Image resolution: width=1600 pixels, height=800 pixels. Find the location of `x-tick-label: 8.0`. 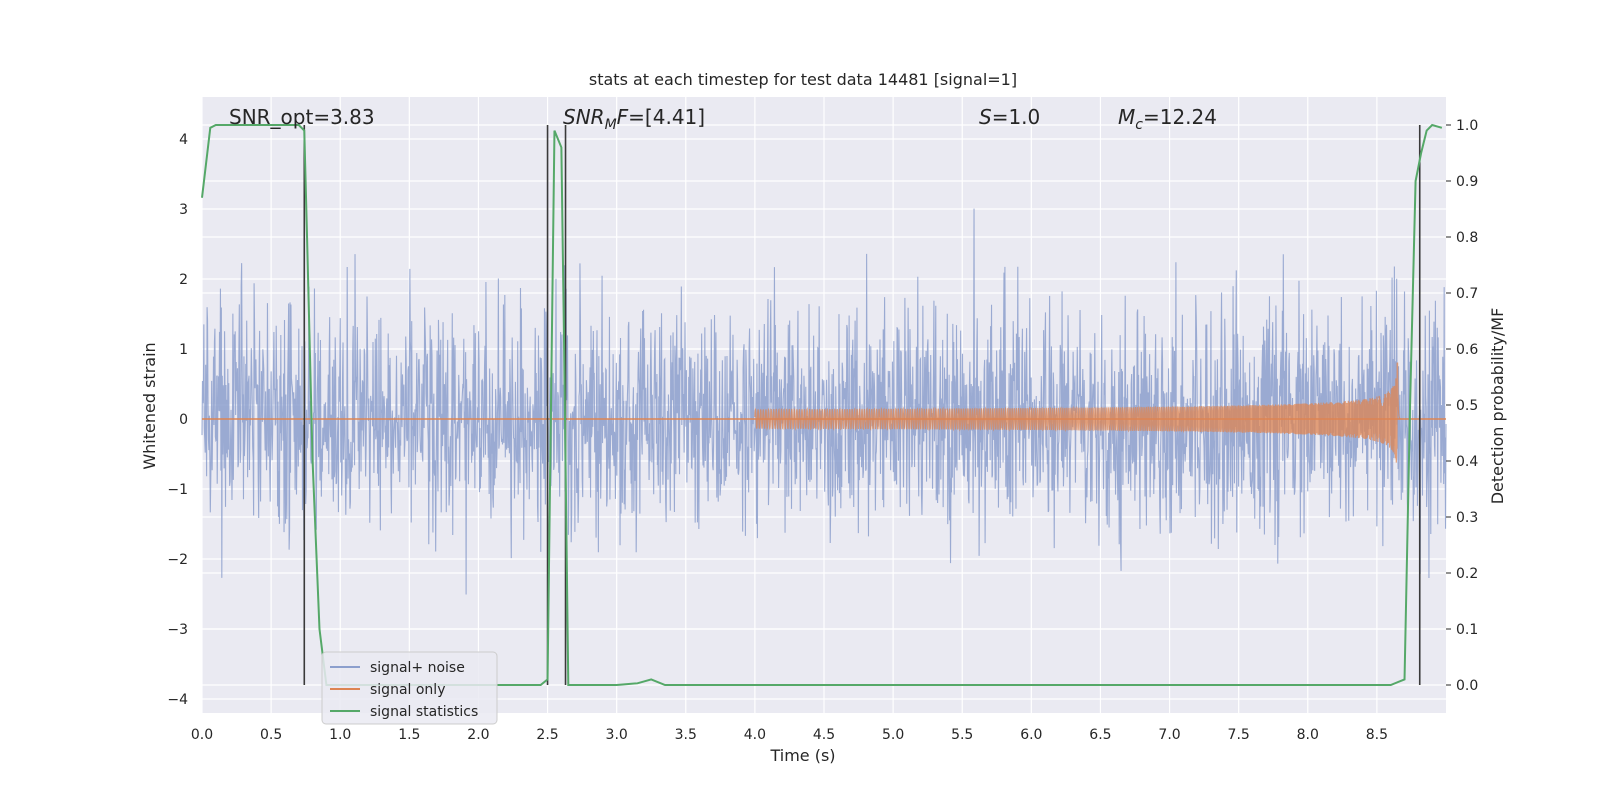

x-tick-label: 8.0 is located at coordinates (1308, 735).